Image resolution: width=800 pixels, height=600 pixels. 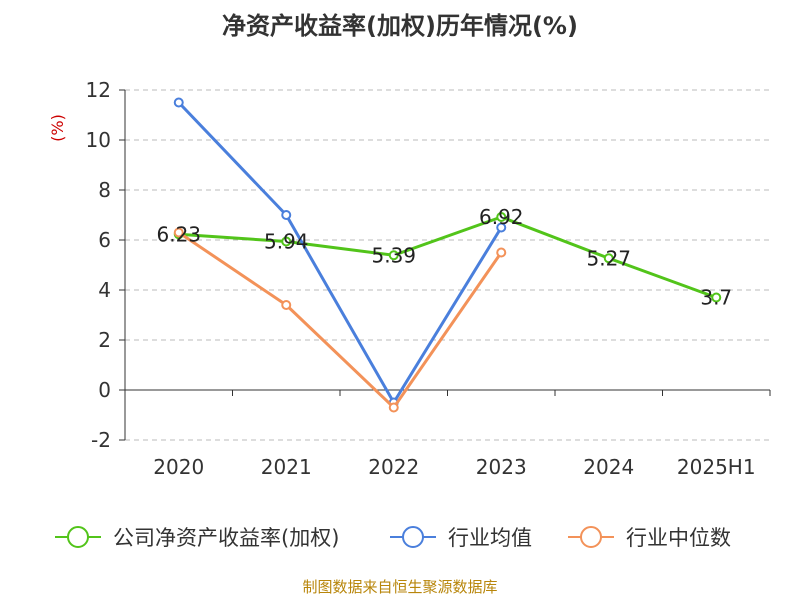 What do you see at coordinates (393, 538) in the screenshot?
I see `legend: 公司净资产收益率(加权) 行业均值 行业中位数` at bounding box center [393, 538].